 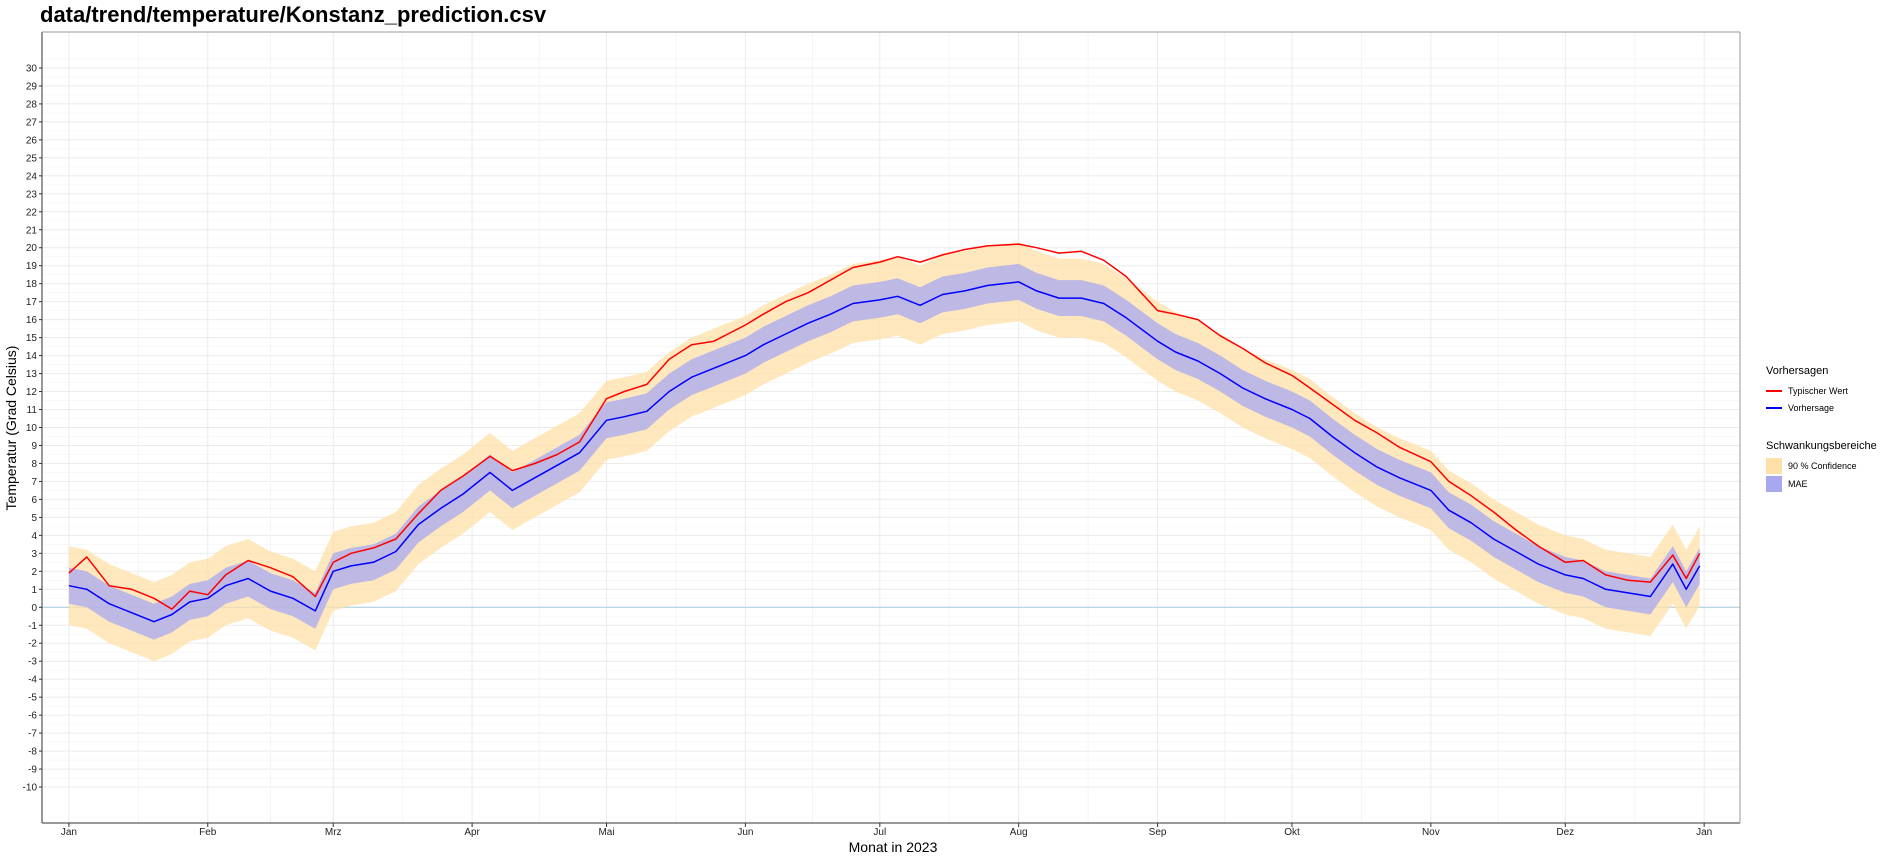 What do you see at coordinates (1821, 446) in the screenshot?
I see `legend-title-bands: Schwankungsbereiche` at bounding box center [1821, 446].